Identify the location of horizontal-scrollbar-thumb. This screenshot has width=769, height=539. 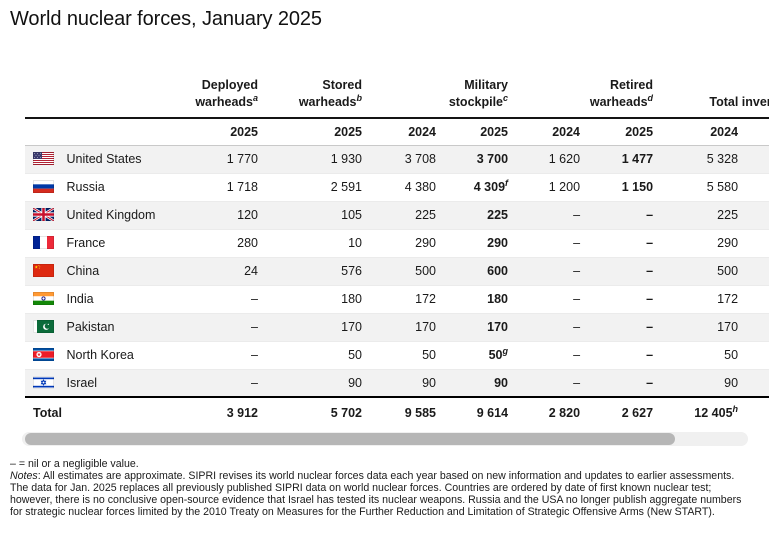
(350, 439).